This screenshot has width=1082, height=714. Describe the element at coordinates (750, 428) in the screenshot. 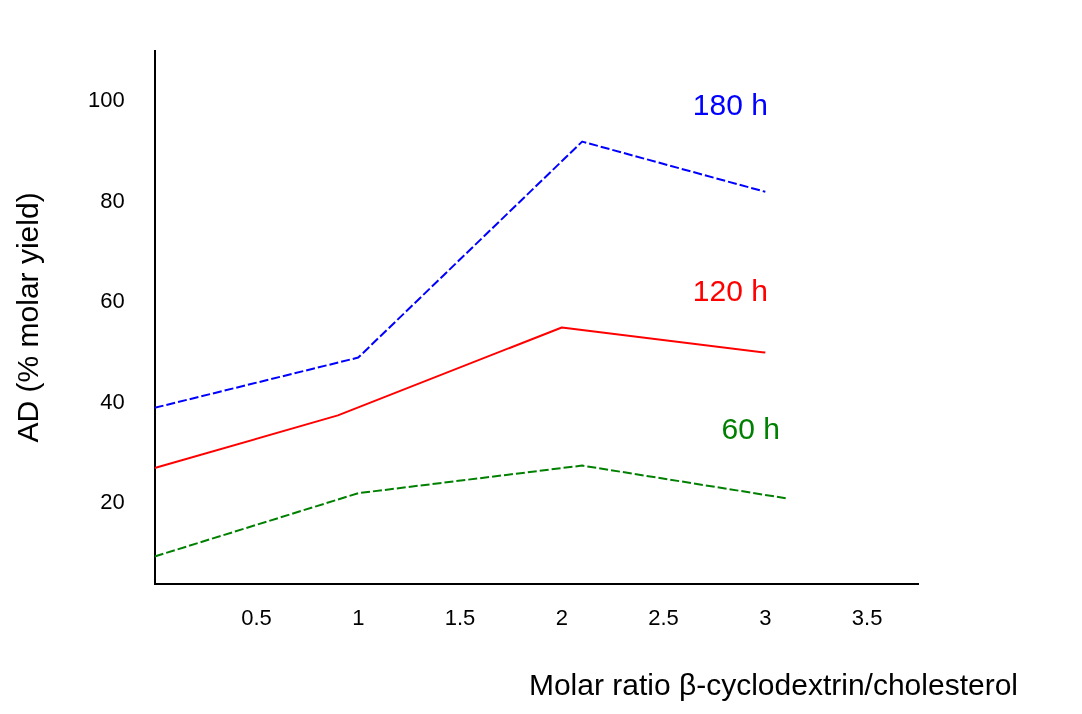

I see `series-label: 60 h` at that location.